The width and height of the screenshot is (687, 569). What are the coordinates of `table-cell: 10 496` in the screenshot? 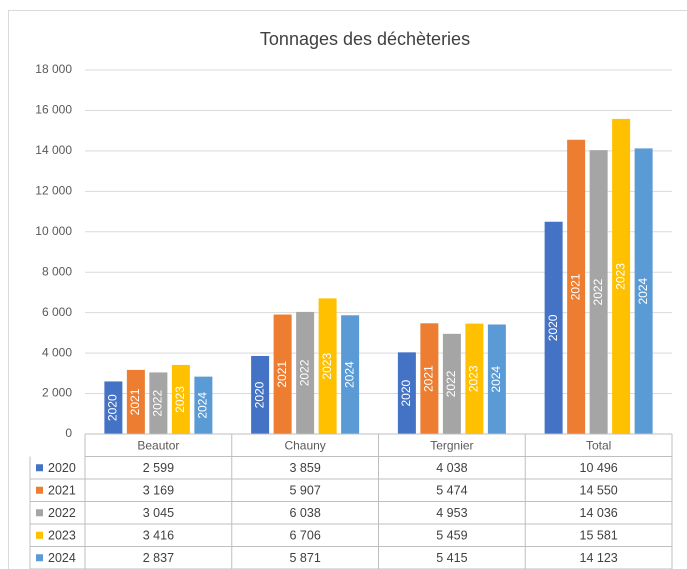 It's located at (599, 468).